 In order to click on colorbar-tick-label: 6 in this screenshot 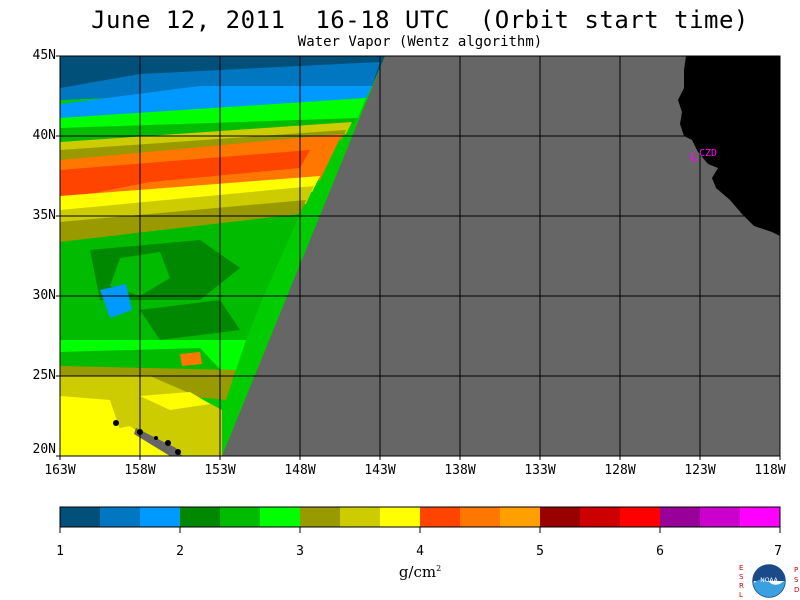, I will do `click(660, 551)`.